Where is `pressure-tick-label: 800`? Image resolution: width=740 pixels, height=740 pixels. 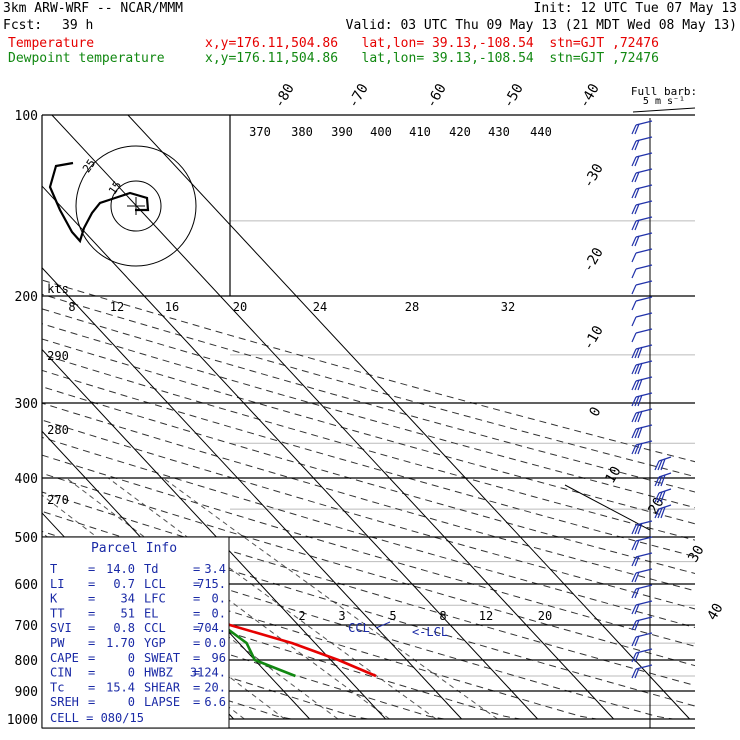
pressure-tick-label: 800 is located at coordinates (26, 661).